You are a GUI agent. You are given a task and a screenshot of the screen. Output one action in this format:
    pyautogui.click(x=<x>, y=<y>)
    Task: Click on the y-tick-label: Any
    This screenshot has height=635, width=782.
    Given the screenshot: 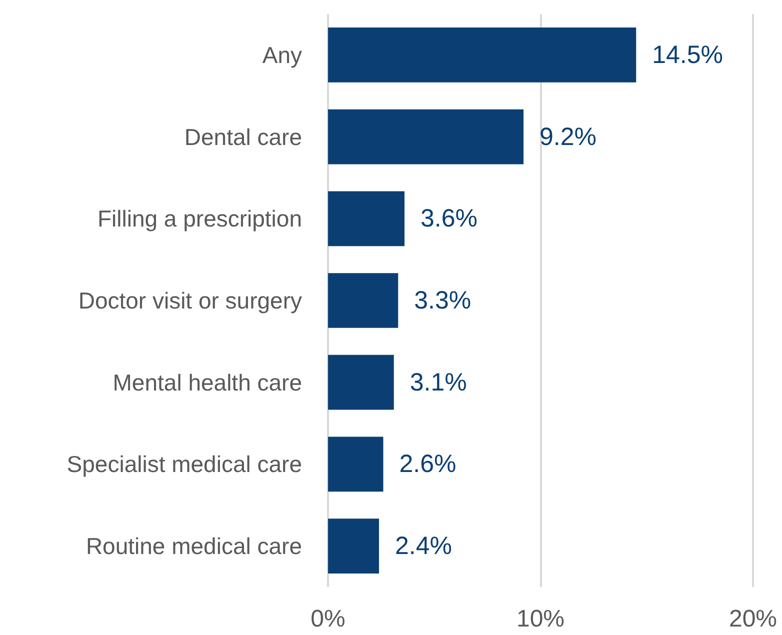 What is the action you would take?
    pyautogui.click(x=282, y=55)
    